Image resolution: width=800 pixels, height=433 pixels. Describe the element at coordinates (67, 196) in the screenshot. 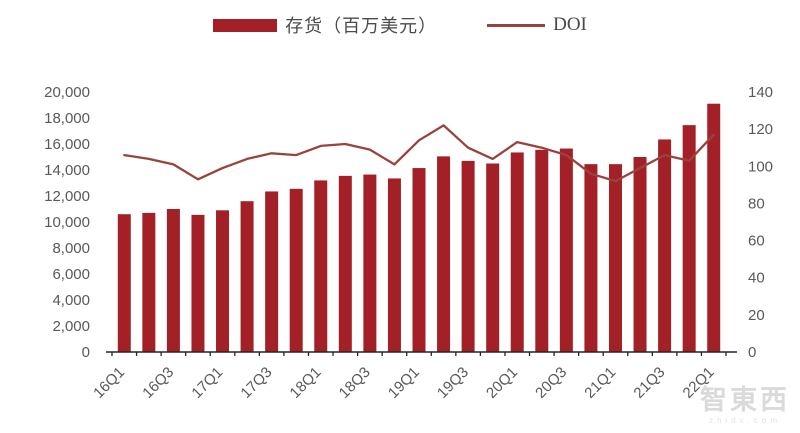

I see `left-axis-label: 12,000` at that location.